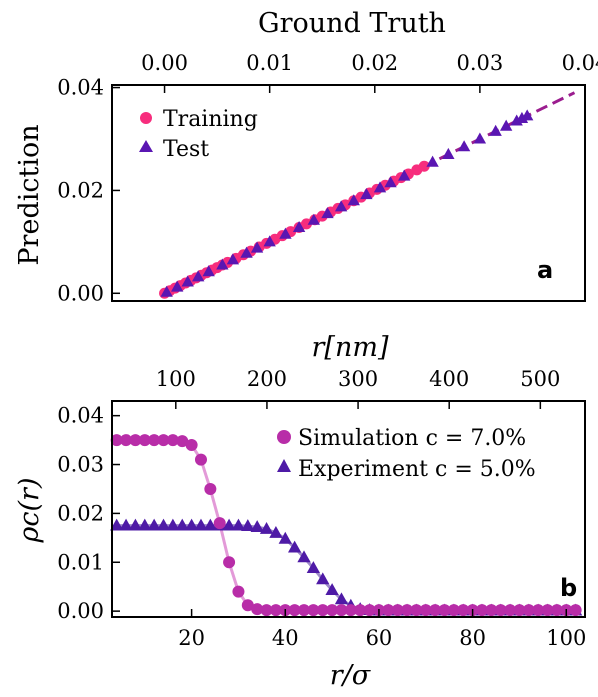 The width and height of the screenshot is (598, 697). I want to click on top-x-tick-label: 400, so click(449, 379).